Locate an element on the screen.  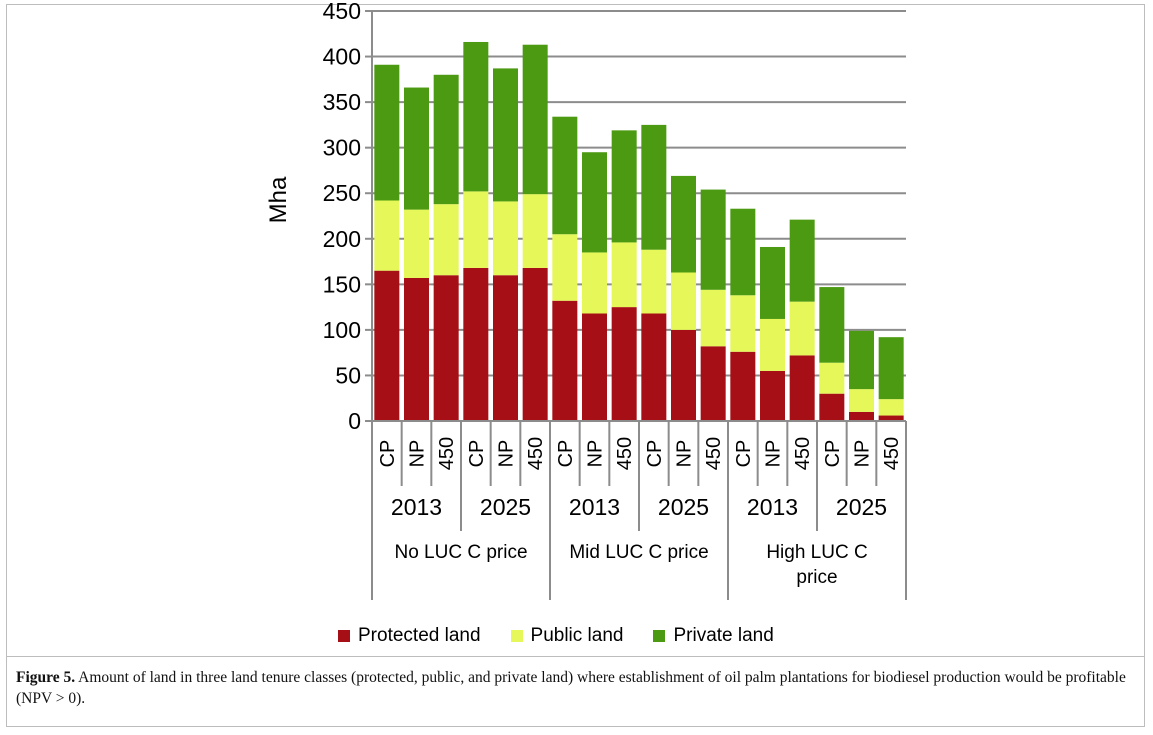
y-tick-label: 450 is located at coordinates (342, 12).